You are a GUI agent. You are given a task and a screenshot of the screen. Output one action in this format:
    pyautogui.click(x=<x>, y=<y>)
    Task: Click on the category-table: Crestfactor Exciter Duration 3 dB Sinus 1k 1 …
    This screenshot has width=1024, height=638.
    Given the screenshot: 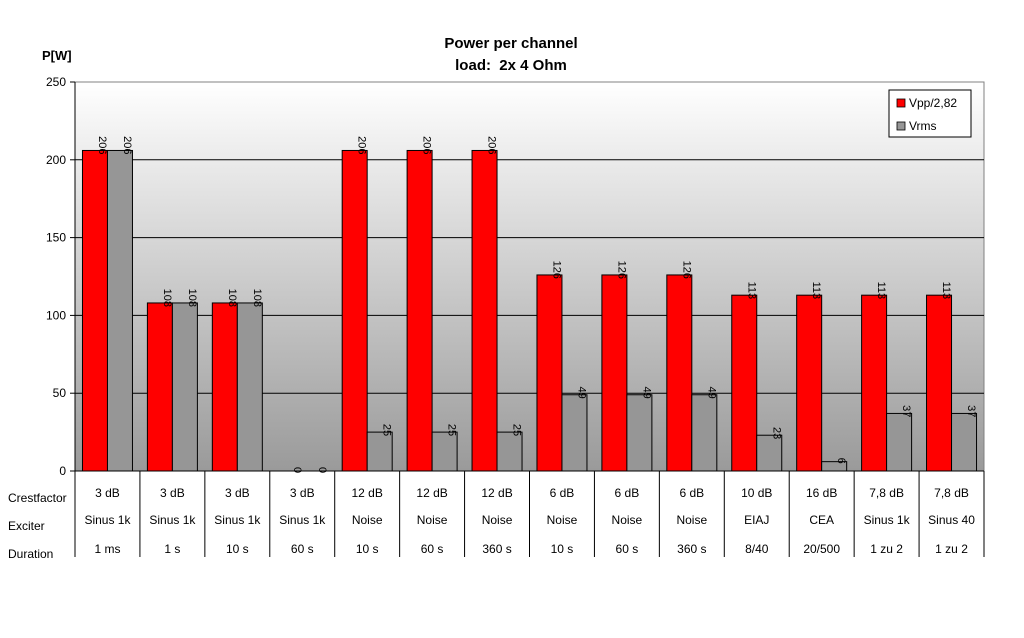 What is the action you would take?
    pyautogui.click(x=496, y=516)
    